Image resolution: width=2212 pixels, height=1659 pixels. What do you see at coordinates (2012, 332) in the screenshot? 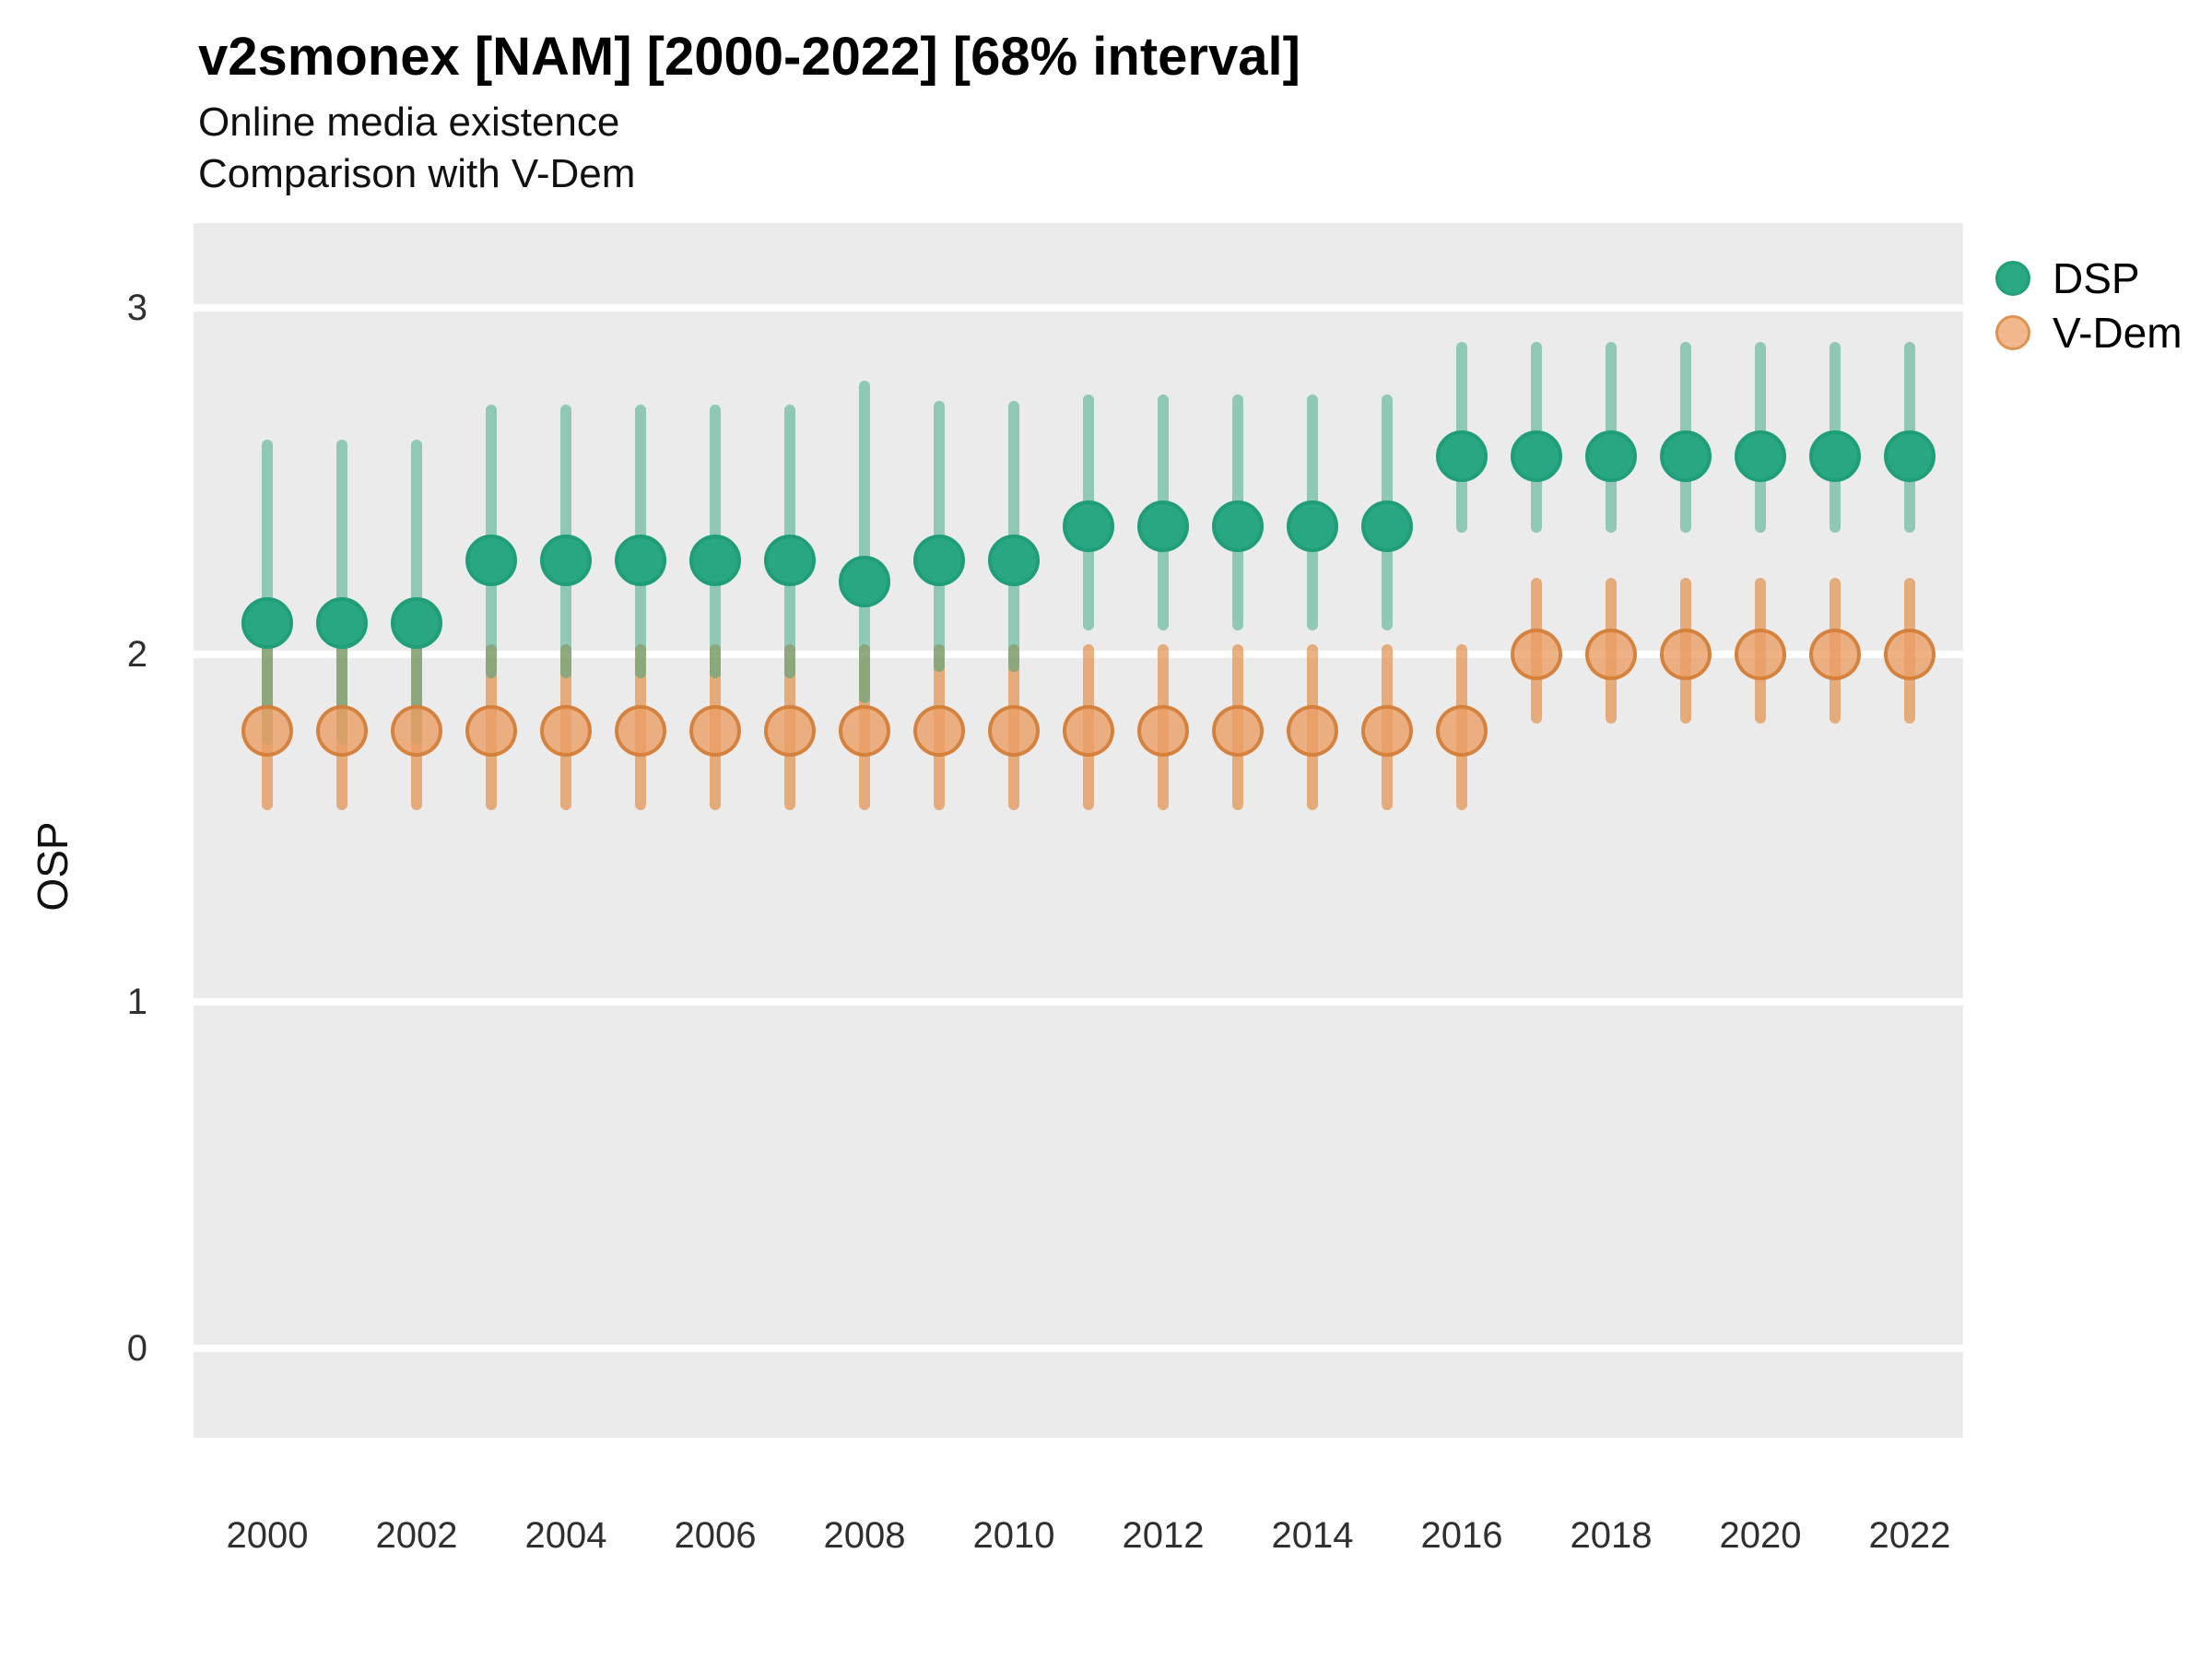
I see `legend-v-dem-dot` at bounding box center [2012, 332].